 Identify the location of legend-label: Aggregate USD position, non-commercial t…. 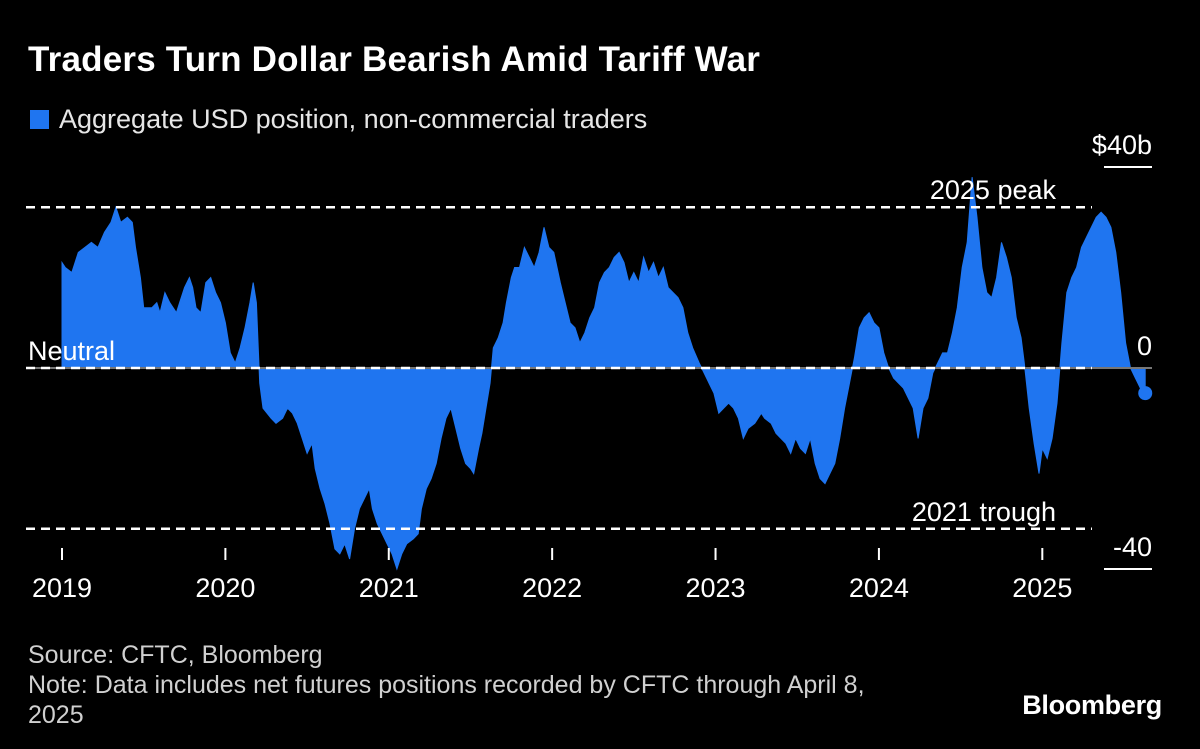
(353, 119).